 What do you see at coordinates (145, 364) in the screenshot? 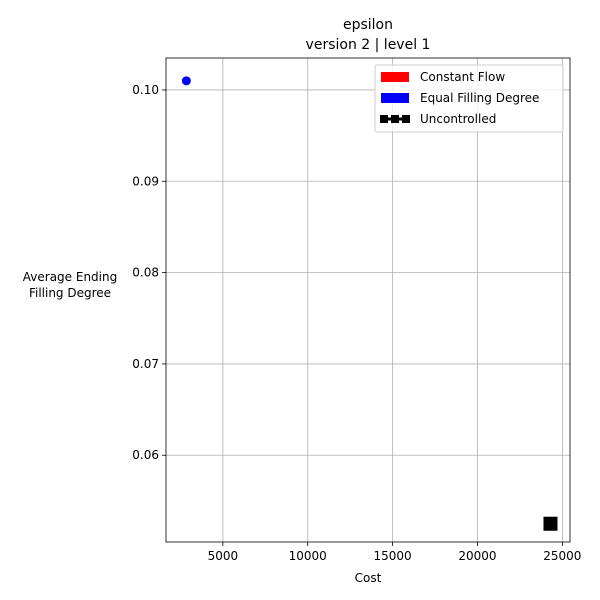
I see `y-tick-label: 0.07` at bounding box center [145, 364].